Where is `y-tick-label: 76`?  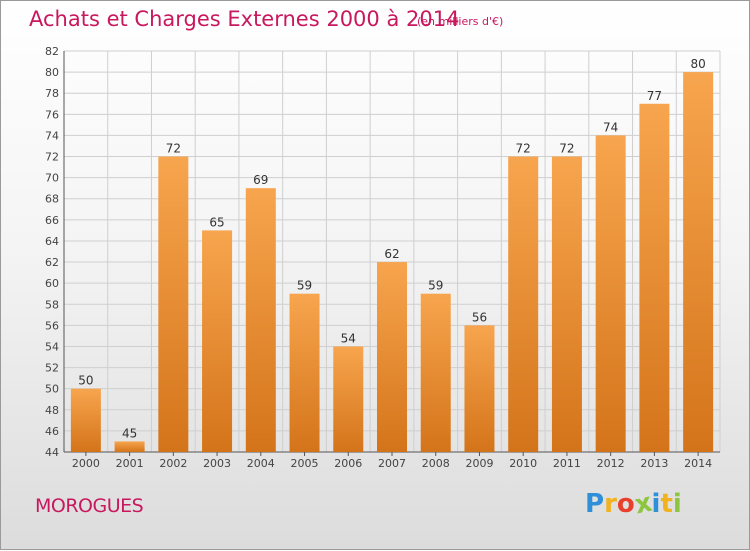
y-tick-label: 76 is located at coordinates (52, 114).